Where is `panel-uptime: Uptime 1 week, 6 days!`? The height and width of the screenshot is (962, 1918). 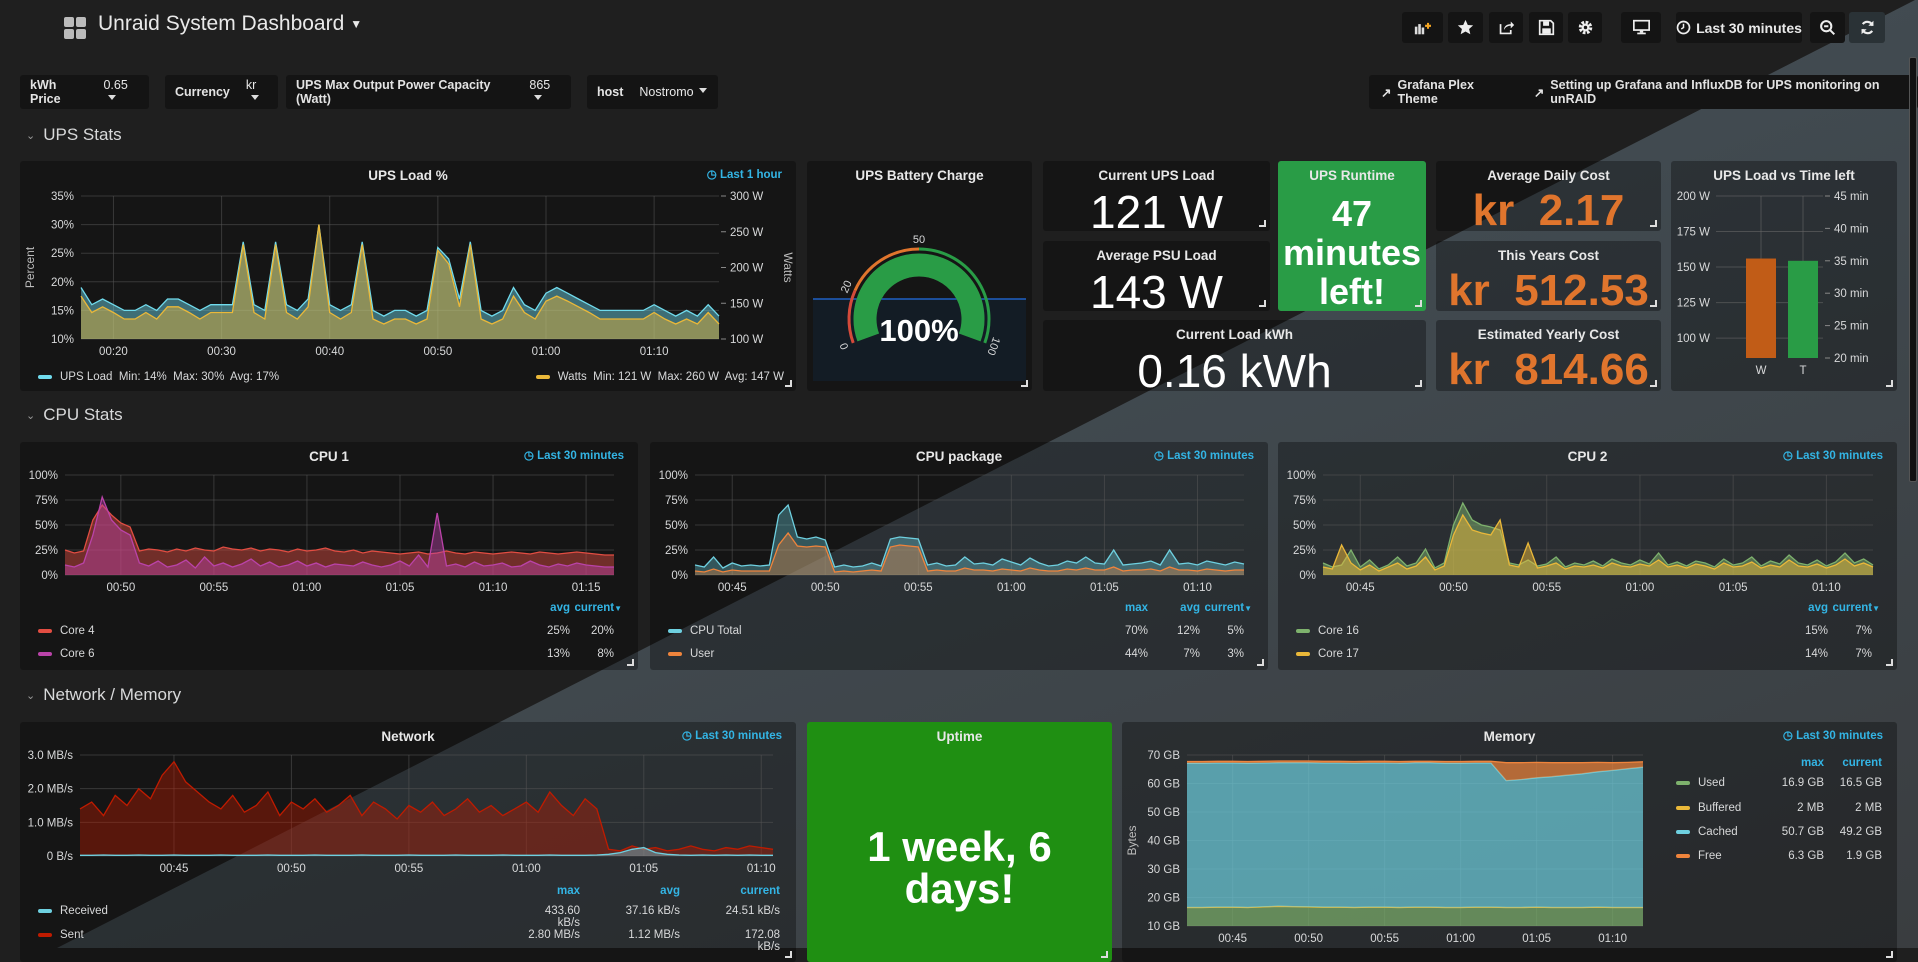
panel-uptime: Uptime 1 week, 6 days! is located at coordinates (959, 842).